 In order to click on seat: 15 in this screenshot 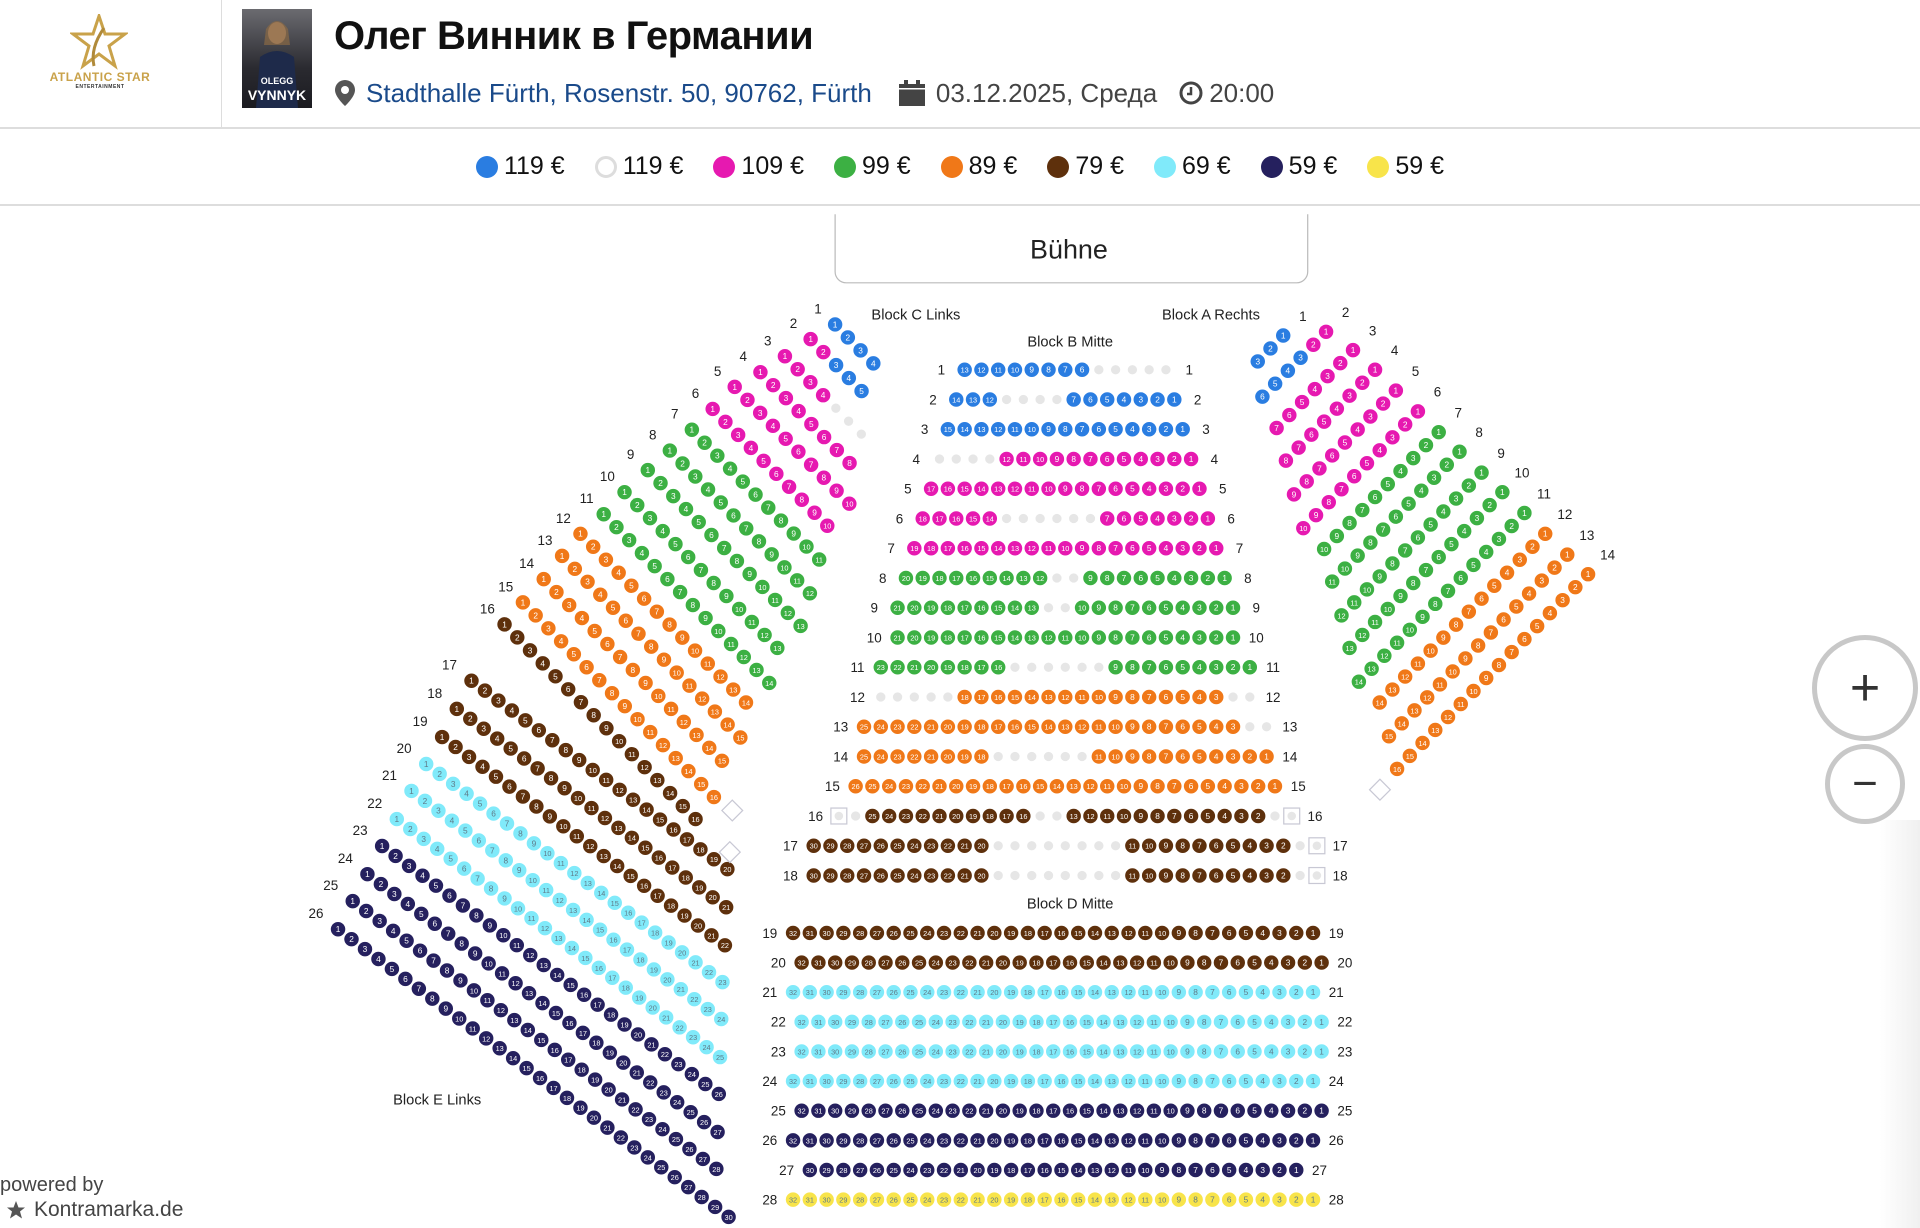, I will do `click(1078, 1199)`.